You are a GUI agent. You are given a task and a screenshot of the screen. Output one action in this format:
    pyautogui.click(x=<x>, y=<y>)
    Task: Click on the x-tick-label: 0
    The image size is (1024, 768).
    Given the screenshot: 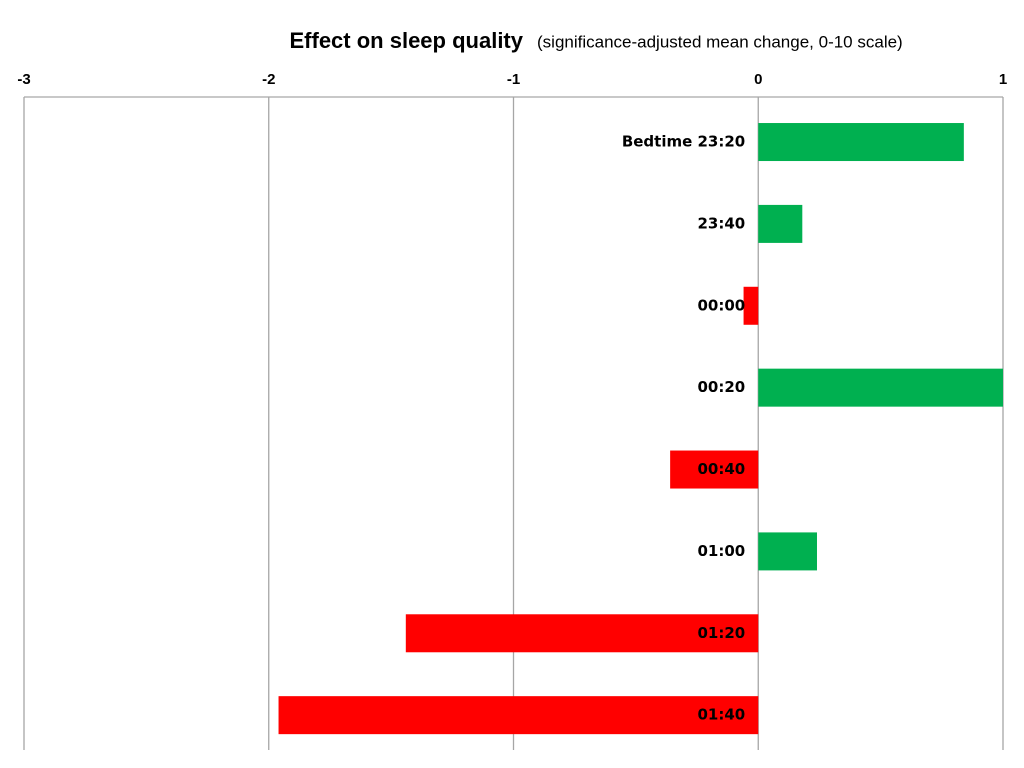 What is the action you would take?
    pyautogui.click(x=758, y=79)
    